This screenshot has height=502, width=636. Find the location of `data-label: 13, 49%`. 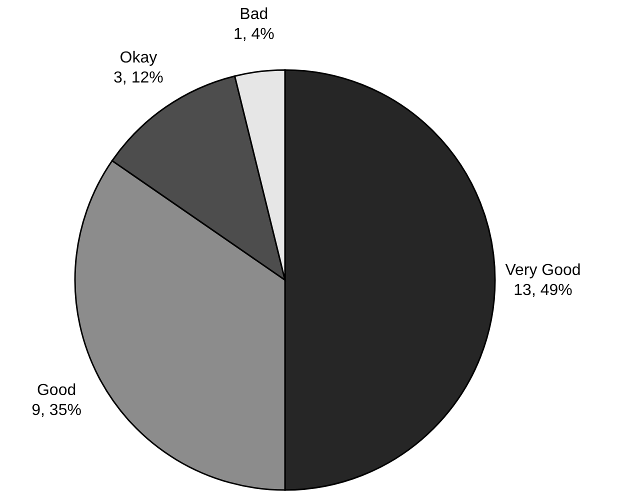

data-label: 13, 49% is located at coordinates (543, 290).